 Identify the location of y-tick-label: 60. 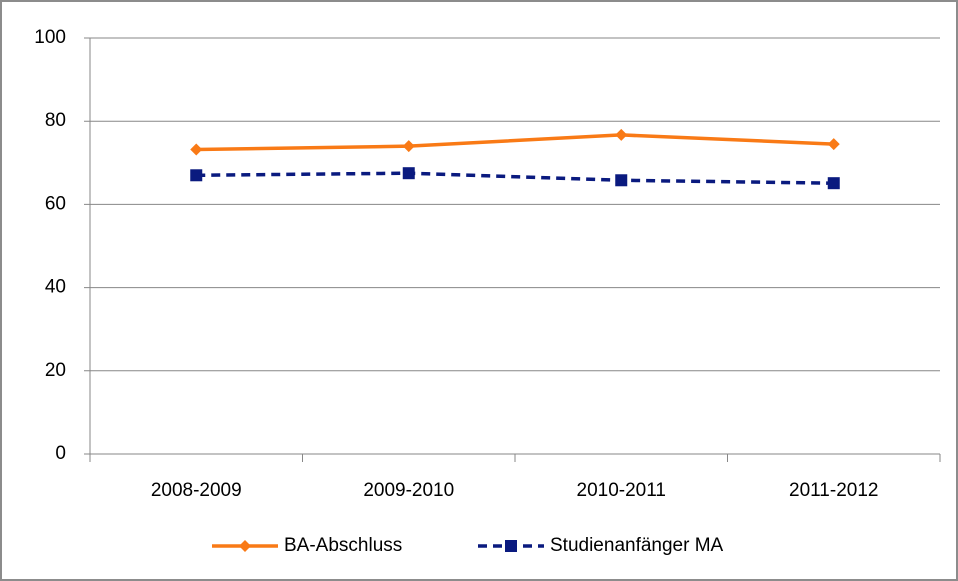
(55, 203).